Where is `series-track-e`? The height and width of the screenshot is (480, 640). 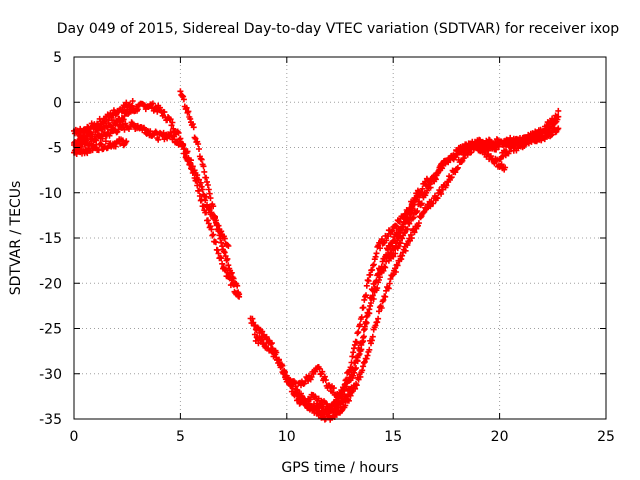 series-track-e is located at coordinates (210, 193).